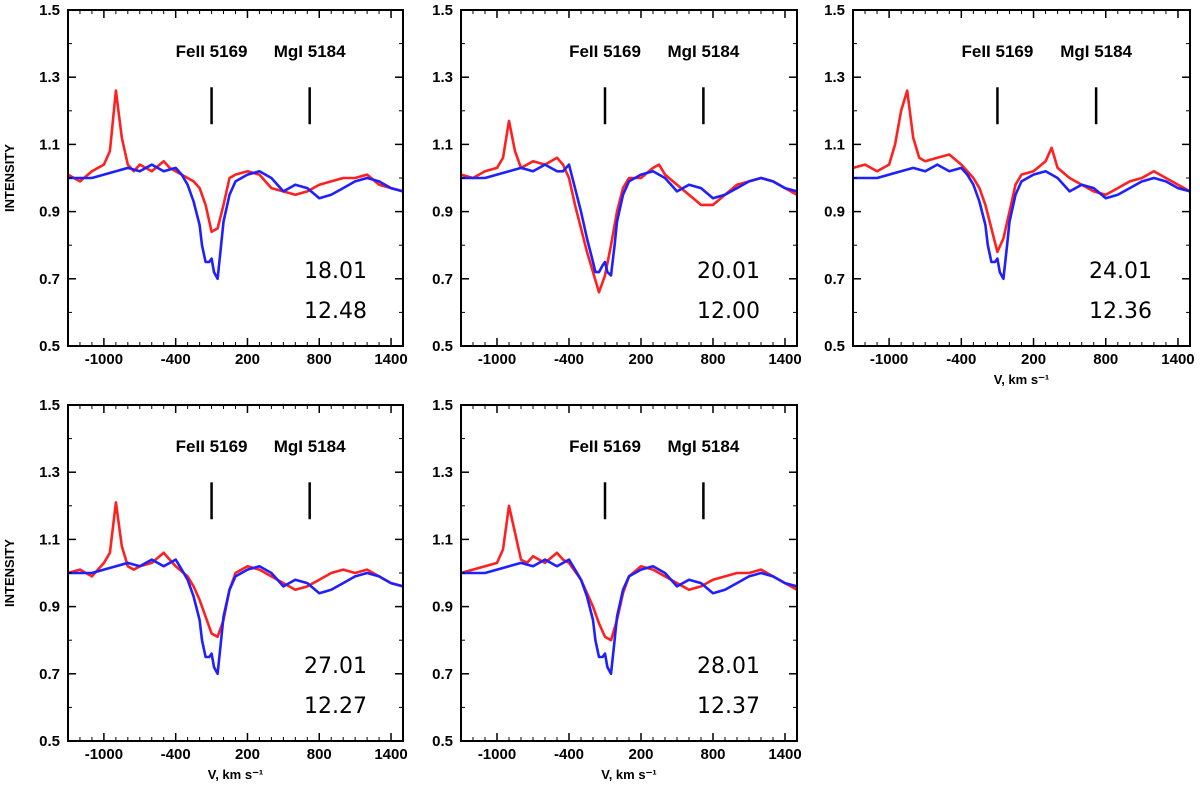 Image resolution: width=1200 pixels, height=788 pixels. I want to click on date-annotation: 27.01, so click(335, 666).